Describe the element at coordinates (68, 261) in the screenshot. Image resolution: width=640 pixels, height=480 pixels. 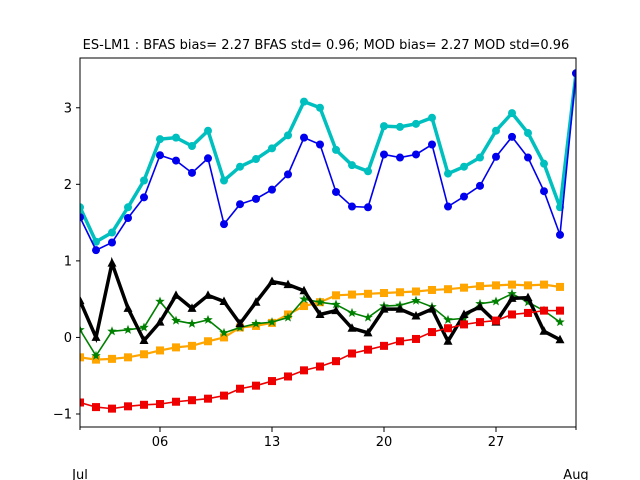
I see `y-tick-label: 1` at that location.